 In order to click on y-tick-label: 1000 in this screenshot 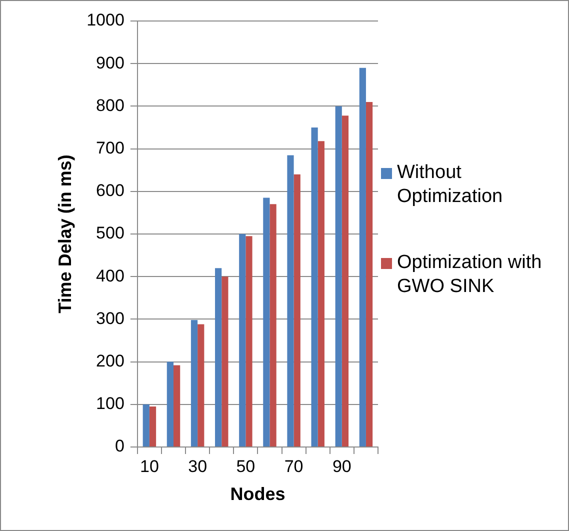, I will do `click(105, 20)`.